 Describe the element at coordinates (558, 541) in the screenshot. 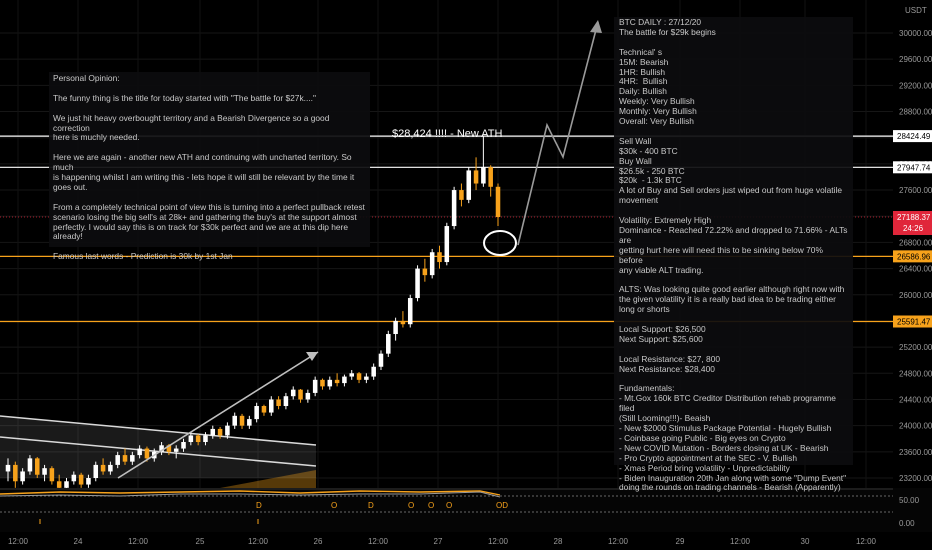

I see `time-tick-label: 28` at that location.